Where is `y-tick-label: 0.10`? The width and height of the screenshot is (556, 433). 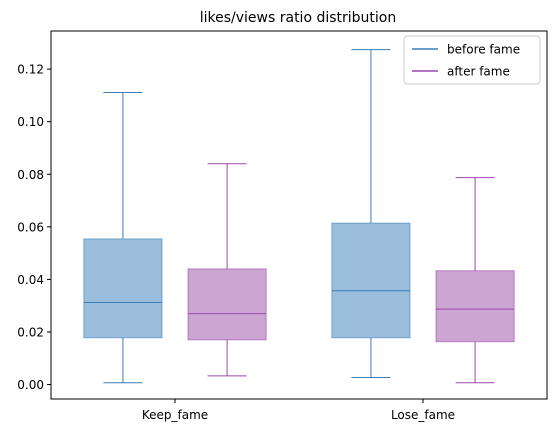
y-tick-label: 0.10 is located at coordinates (30, 122).